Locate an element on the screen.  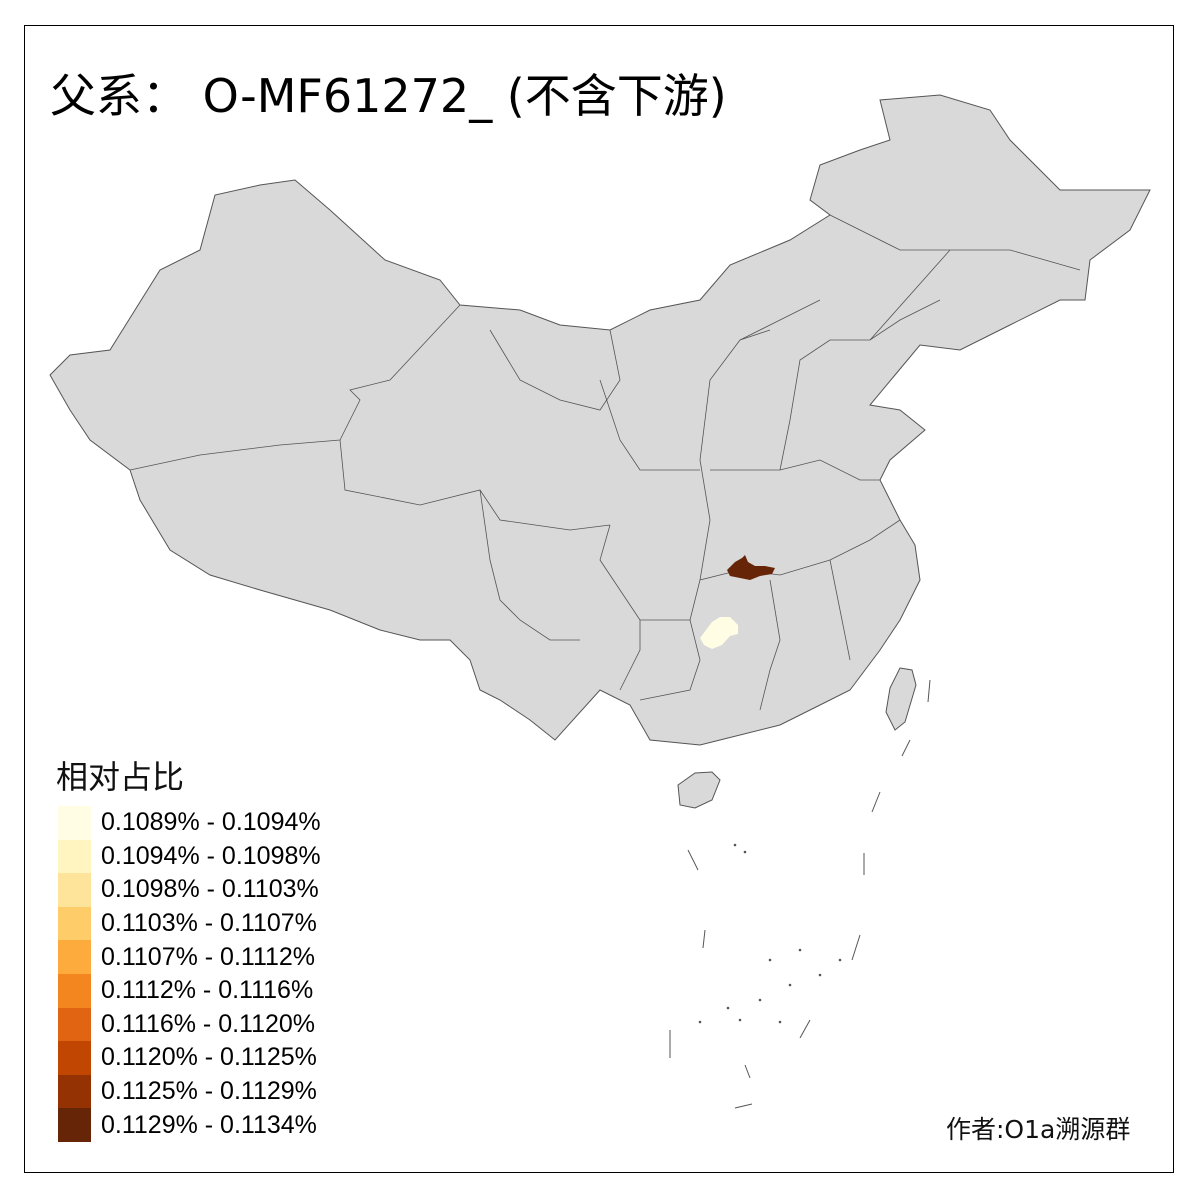
legend-item: 0.1129% - 0.1134% is located at coordinates (189, 1125).